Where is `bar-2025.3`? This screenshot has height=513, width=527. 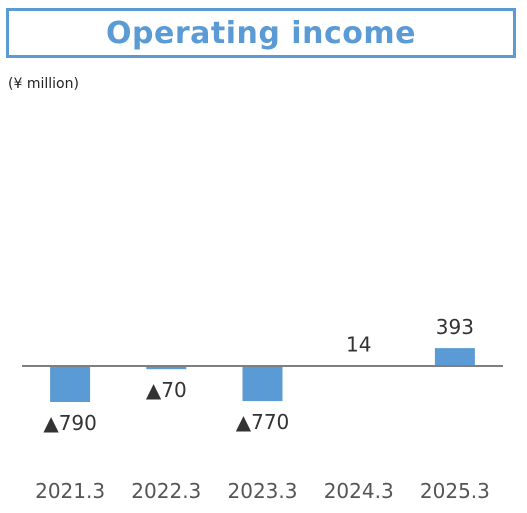 bar-2025.3 is located at coordinates (454, 357).